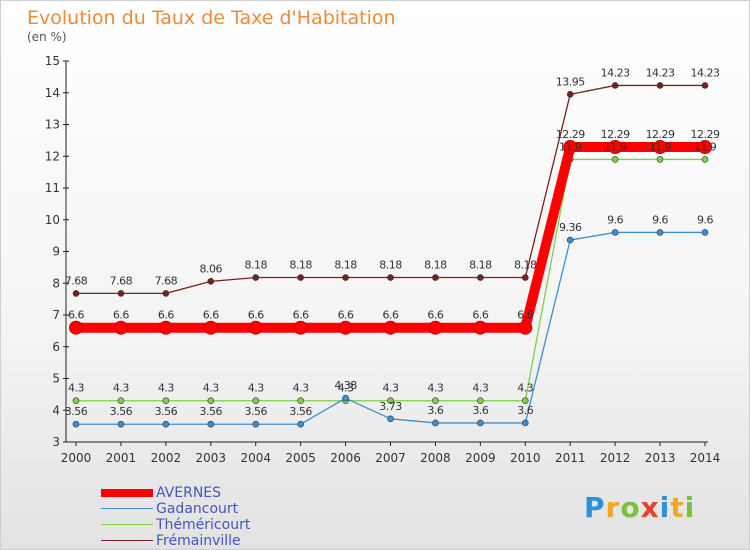  Describe the element at coordinates (203, 525) in the screenshot. I see `legend-label: Théméricourt` at that location.